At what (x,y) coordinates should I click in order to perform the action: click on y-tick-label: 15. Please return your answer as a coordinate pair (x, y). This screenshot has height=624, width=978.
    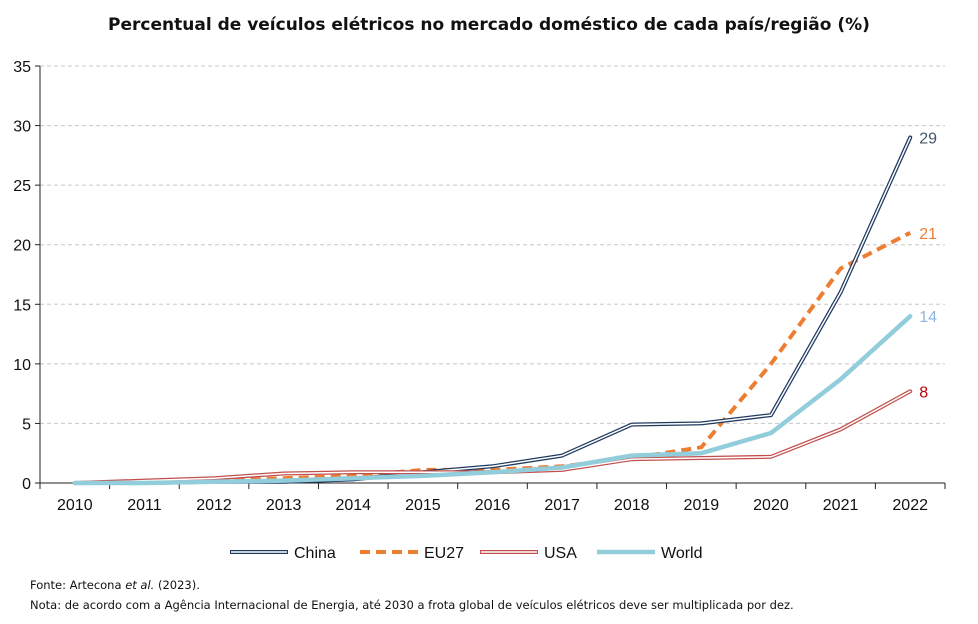
    Looking at the image, I should click on (22, 305).